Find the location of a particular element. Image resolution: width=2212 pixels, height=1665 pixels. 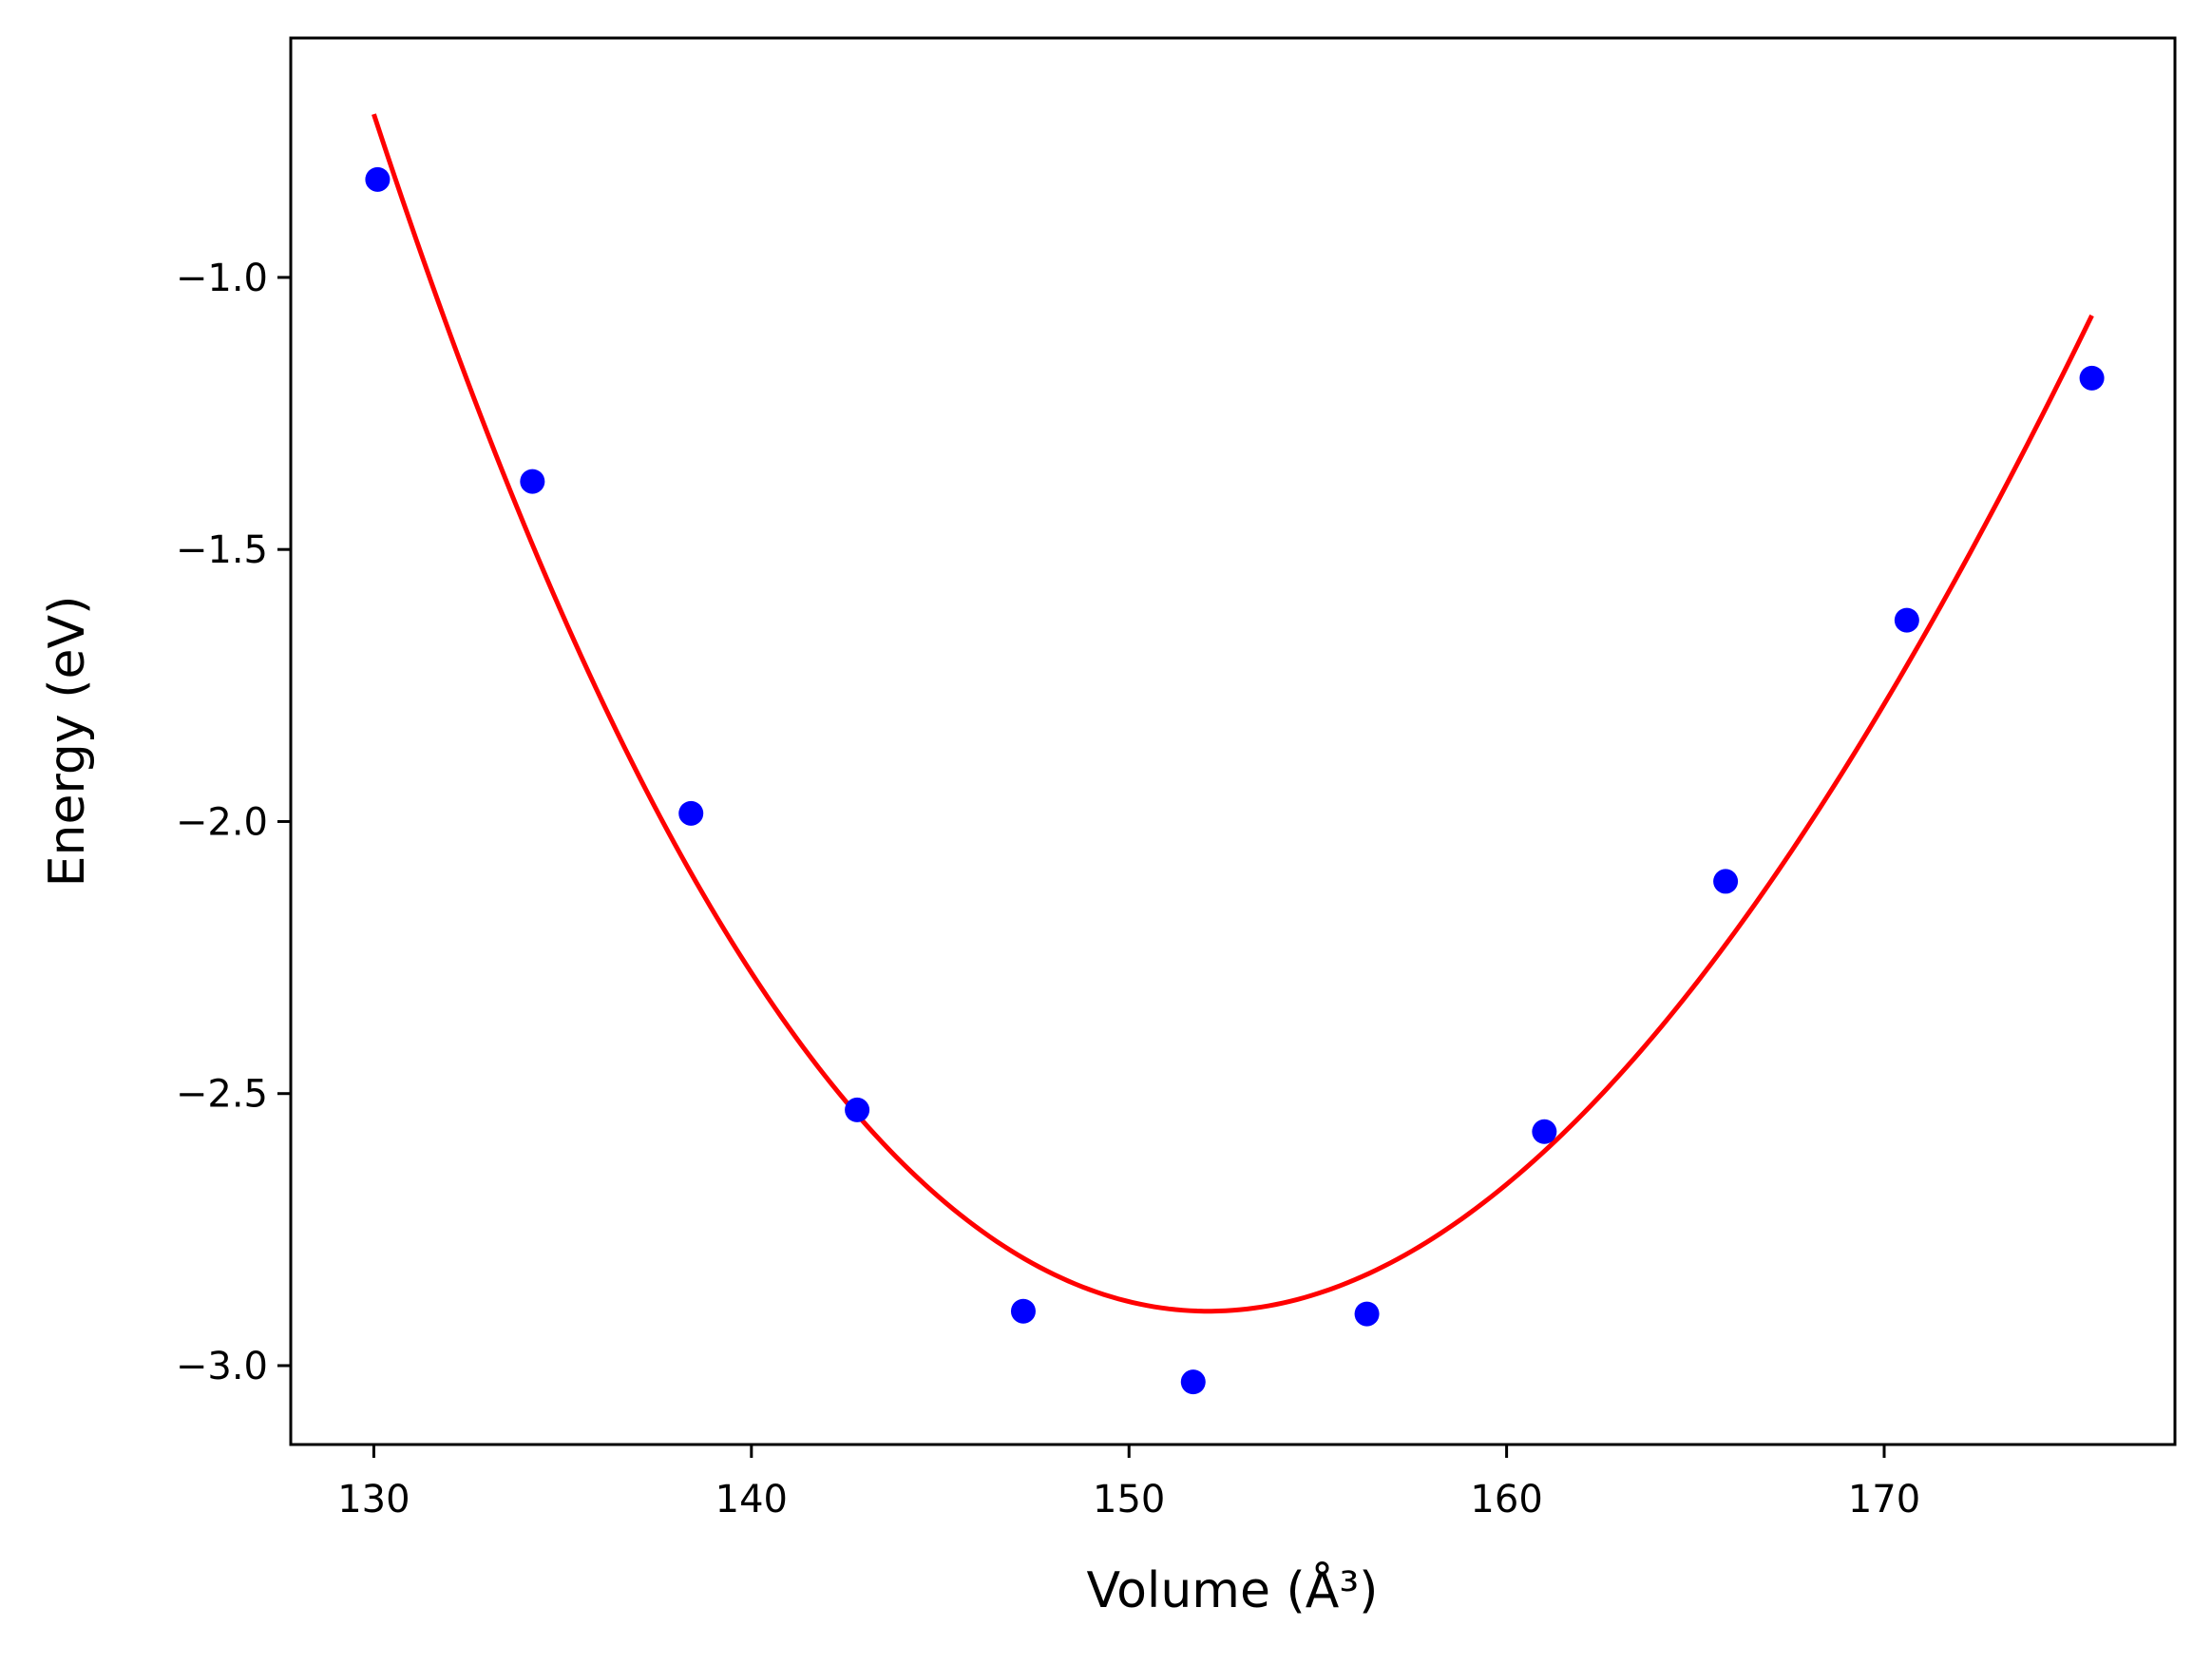

x-axis-label: Volume (Å³) is located at coordinates (1233, 1589).